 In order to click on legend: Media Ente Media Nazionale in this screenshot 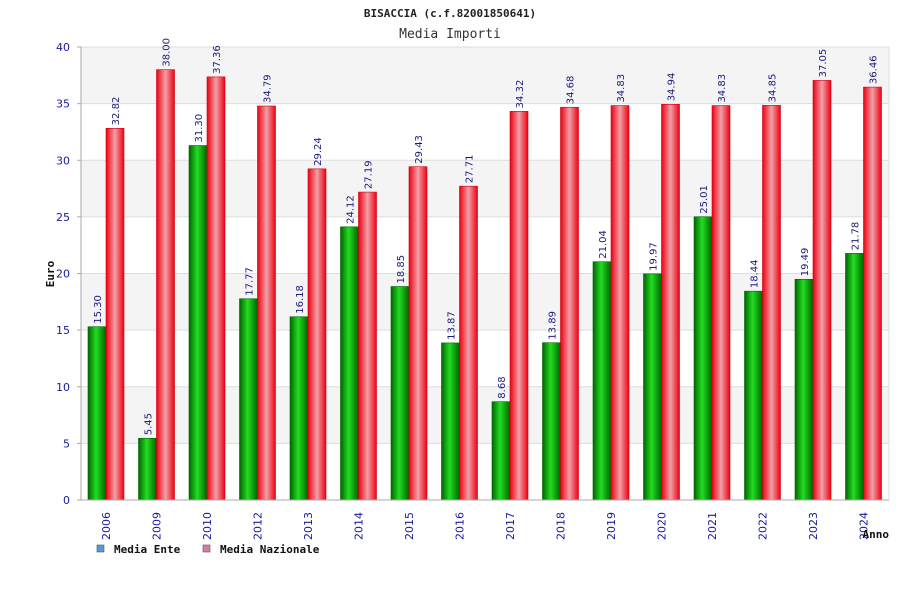, I will do `click(208, 549)`.